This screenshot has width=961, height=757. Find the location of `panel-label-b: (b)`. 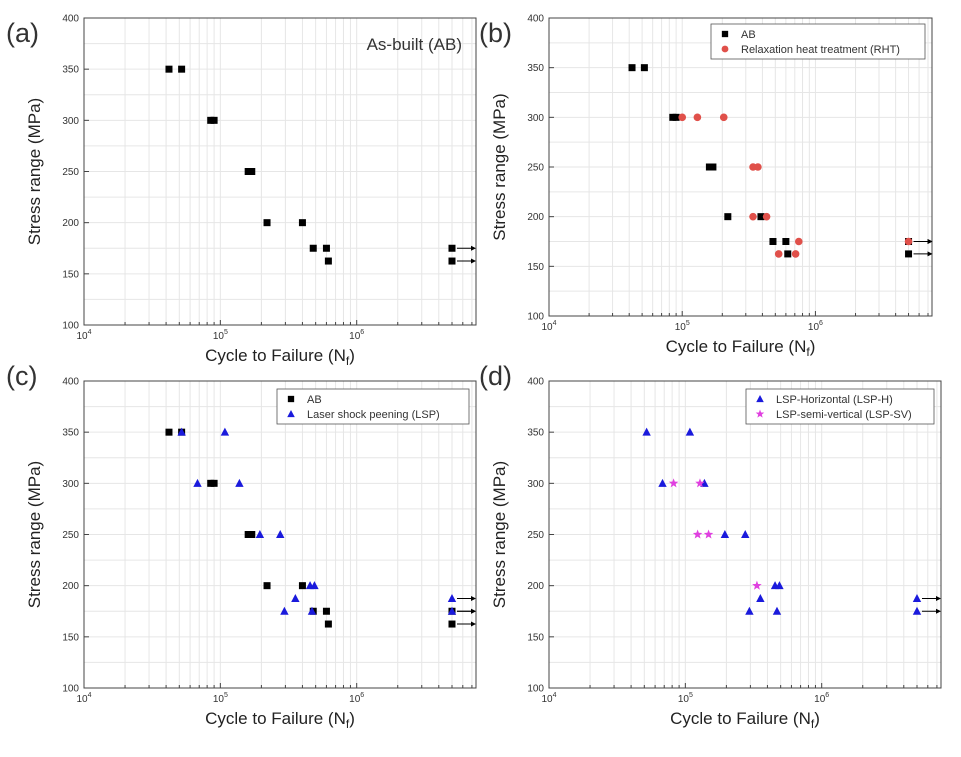

panel-label-b: (b) is located at coordinates (495, 33).